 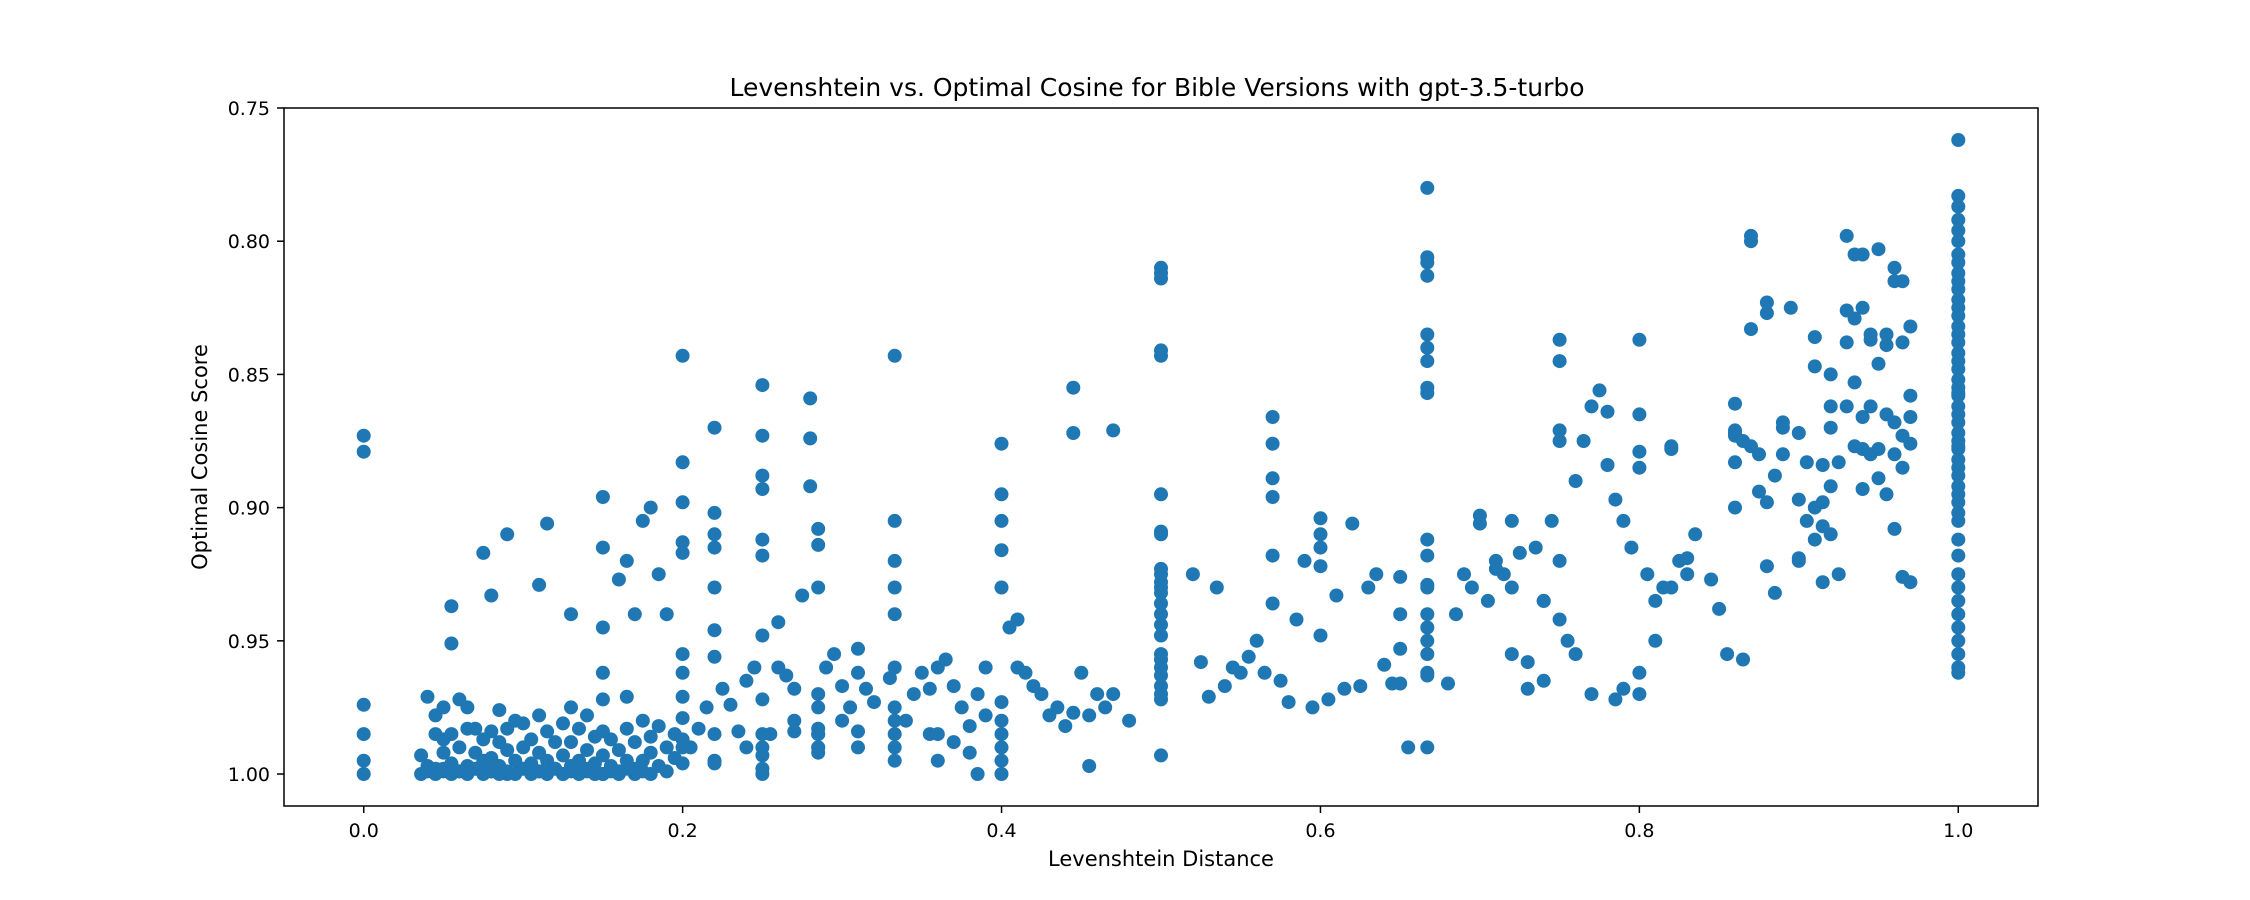 I want to click on x-tick-label: 0.8, so click(x=1639, y=831).